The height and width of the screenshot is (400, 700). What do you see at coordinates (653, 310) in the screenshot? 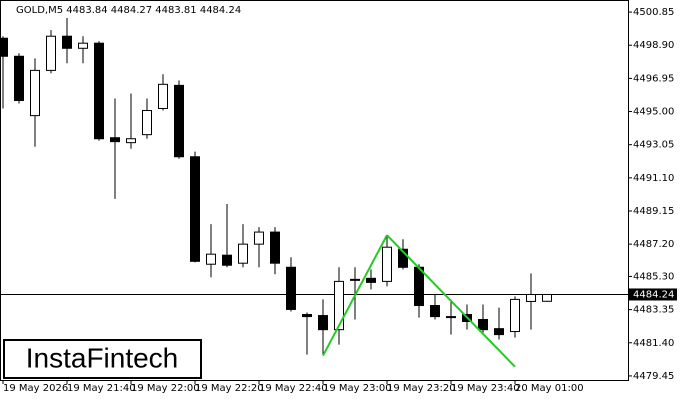
I see `y-tick-label: 4483.35` at bounding box center [653, 310].